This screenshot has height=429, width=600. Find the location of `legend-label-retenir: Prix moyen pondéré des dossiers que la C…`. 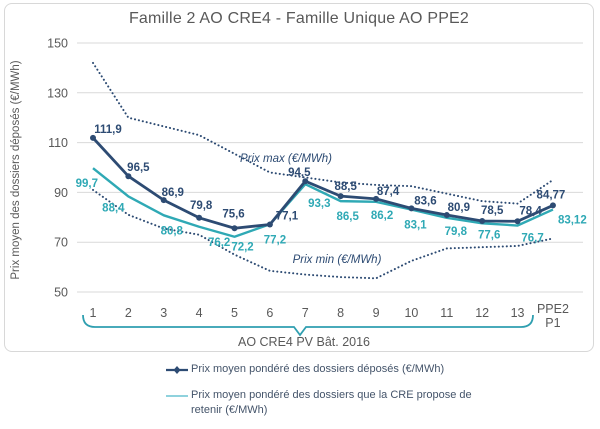

legend-label-retenir: Prix moyen pondéré des dossiers que la C… is located at coordinates (331, 402).